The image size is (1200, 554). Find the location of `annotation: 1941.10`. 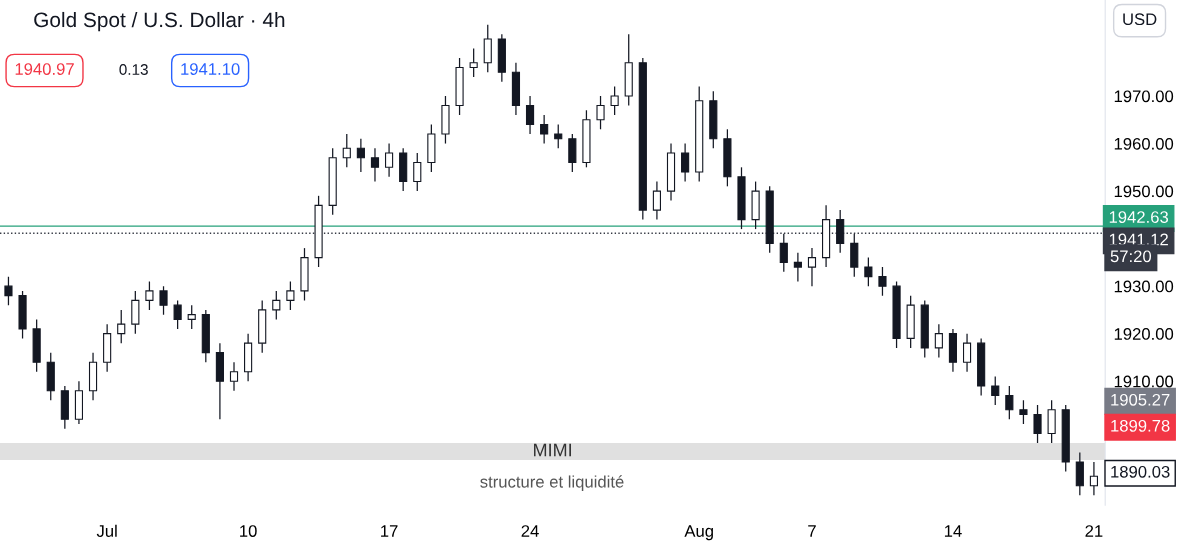

annotation: 1941.10 is located at coordinates (210, 69).